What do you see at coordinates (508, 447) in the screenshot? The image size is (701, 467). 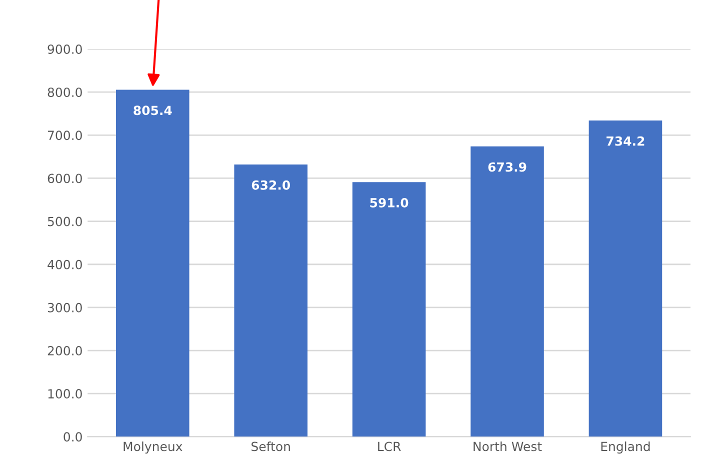 I see `x-tick-label: North West` at bounding box center [508, 447].